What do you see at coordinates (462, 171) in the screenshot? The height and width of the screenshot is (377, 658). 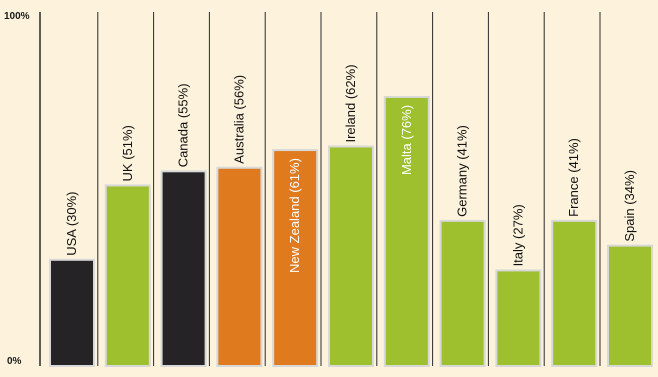 I see `data-label-germany: Germany (41%)` at bounding box center [462, 171].